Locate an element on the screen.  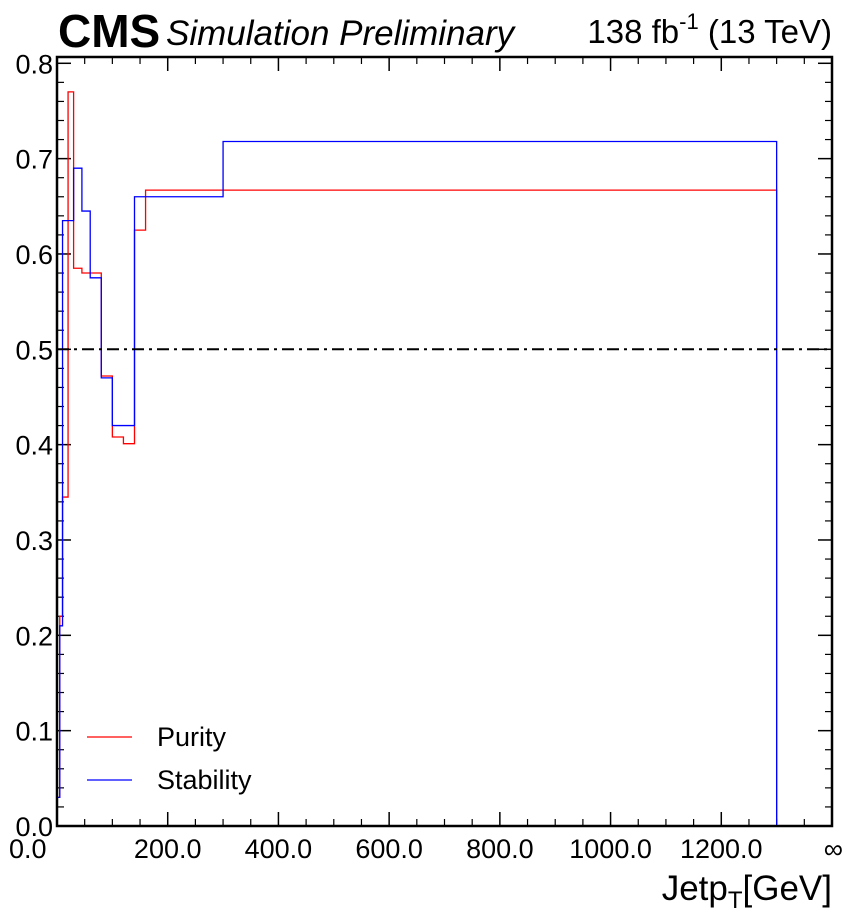
y-tick-label: 0.7 is located at coordinates (34, 160).